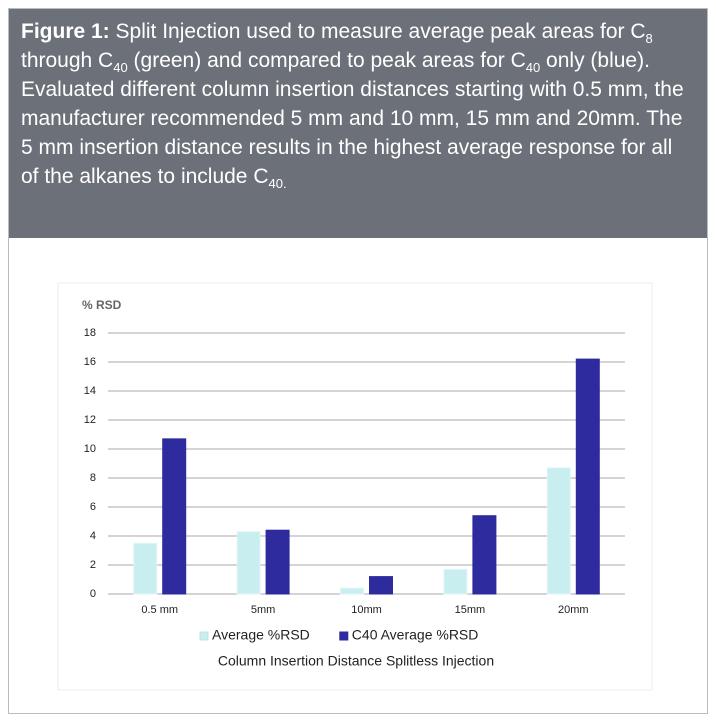 The width and height of the screenshot is (716, 724). Describe the element at coordinates (366, 610) in the screenshot. I see `x-tick-label: 10mm` at that location.